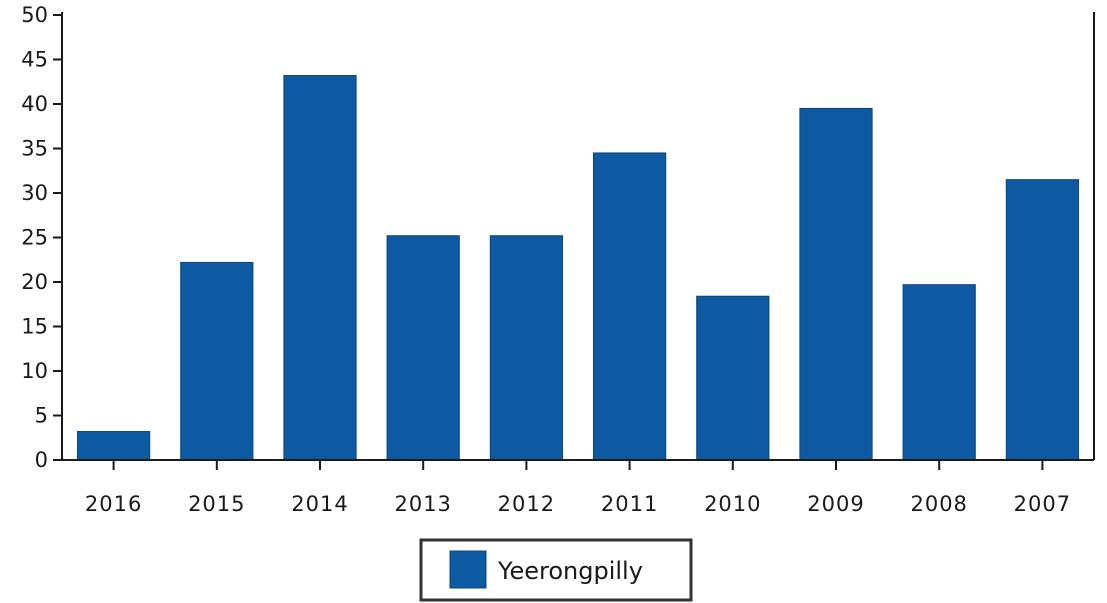 The width and height of the screenshot is (1107, 603). What do you see at coordinates (939, 372) in the screenshot?
I see `bar-2008` at bounding box center [939, 372].